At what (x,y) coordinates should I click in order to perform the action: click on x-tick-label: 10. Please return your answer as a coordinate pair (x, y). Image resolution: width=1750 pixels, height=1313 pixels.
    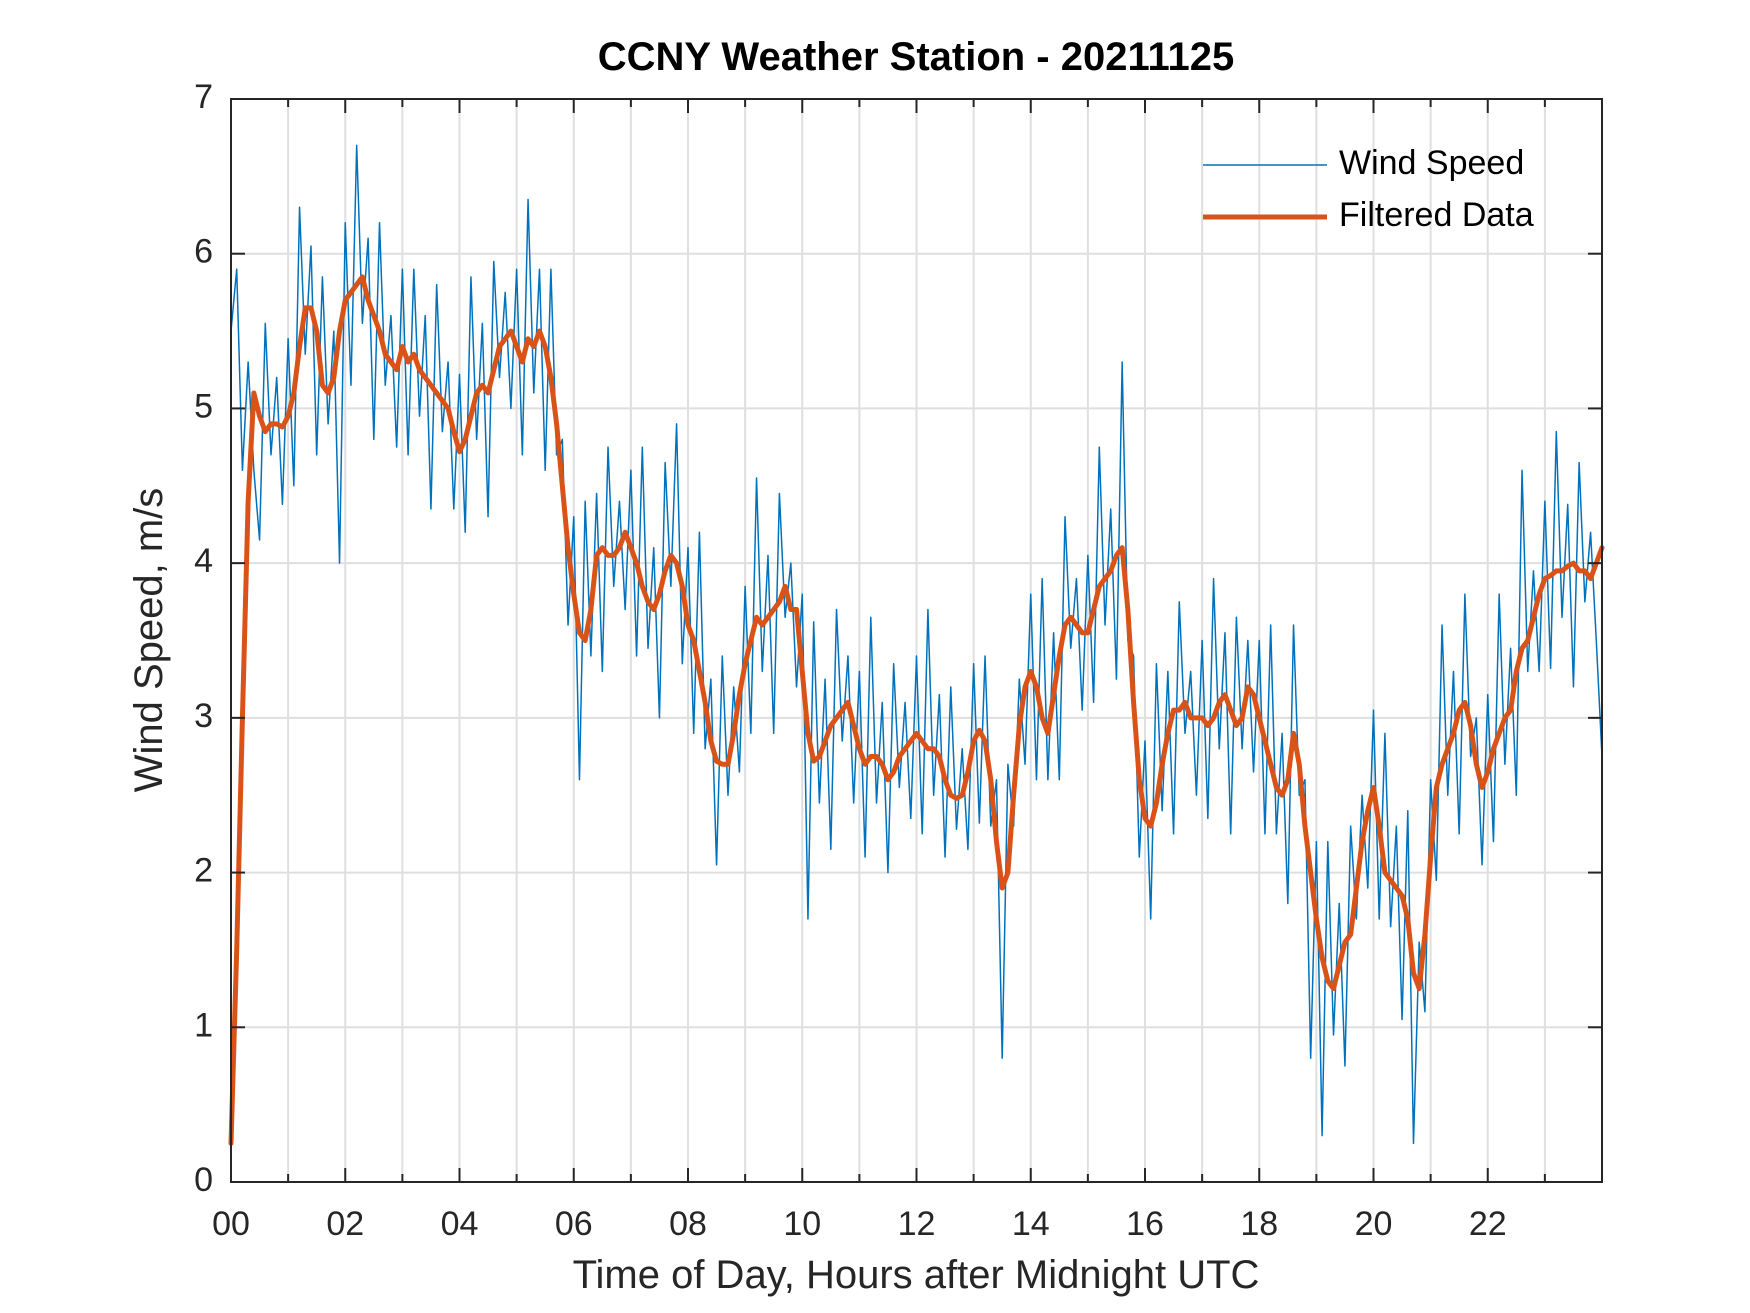
    Looking at the image, I should click on (802, 1224).